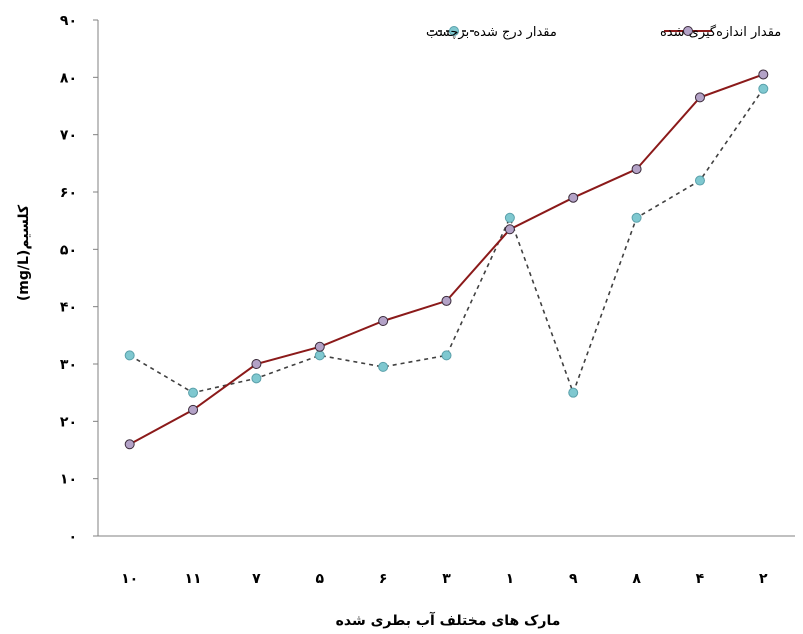  What do you see at coordinates (68, 480) in the screenshot?
I see `y-tick-label: ۱۰` at bounding box center [68, 480].